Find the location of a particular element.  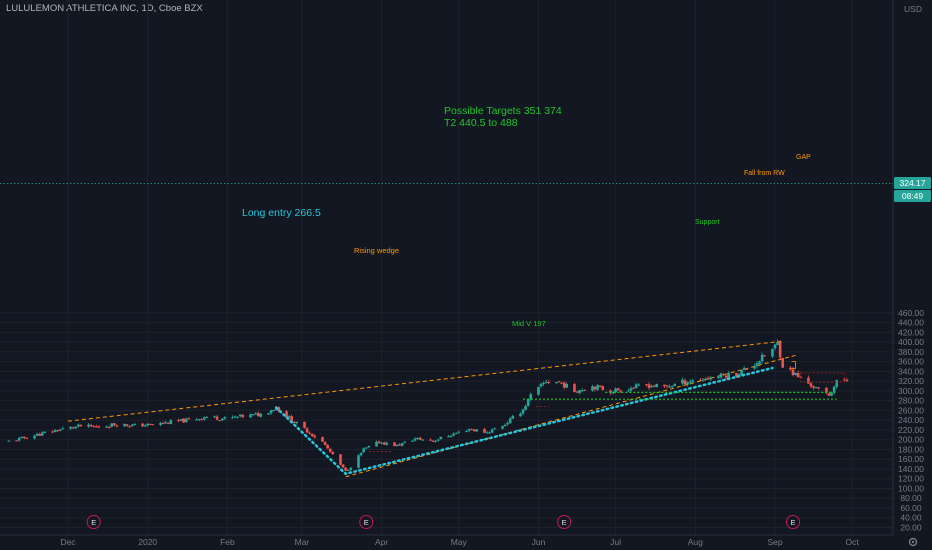

y-tick-label: 340.00 is located at coordinates (911, 371).